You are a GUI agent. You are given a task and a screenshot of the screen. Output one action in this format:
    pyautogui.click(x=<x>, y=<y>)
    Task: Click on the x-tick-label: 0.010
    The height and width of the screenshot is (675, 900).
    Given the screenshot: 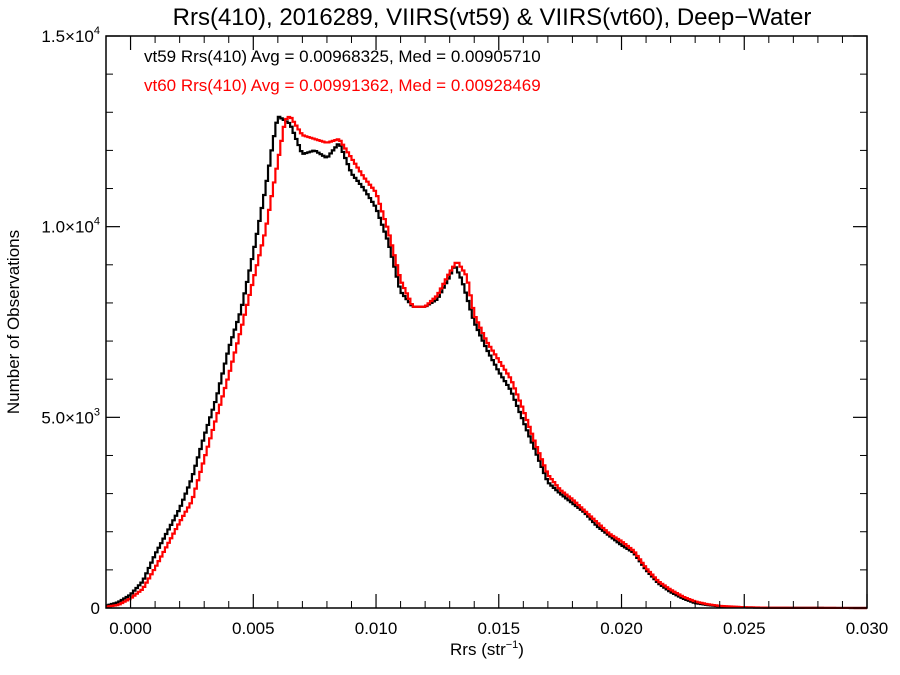 What is the action you would take?
    pyautogui.click(x=376, y=628)
    